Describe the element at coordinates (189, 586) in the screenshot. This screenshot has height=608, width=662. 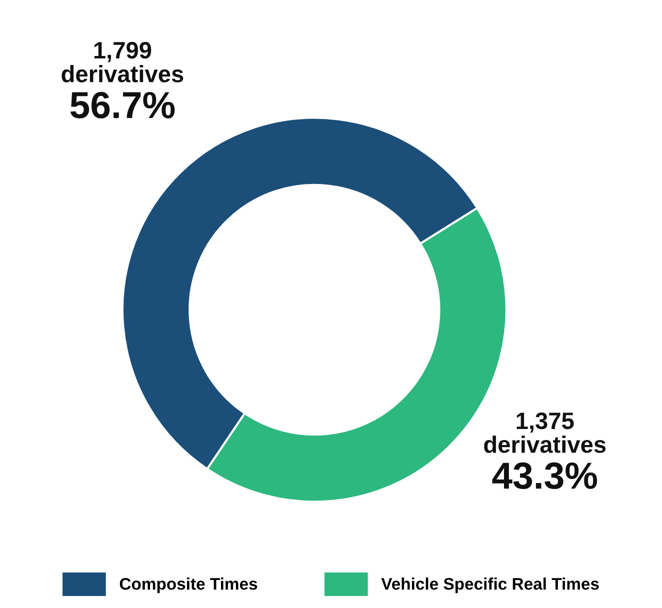
I see `legend-label: Composite Times` at that location.